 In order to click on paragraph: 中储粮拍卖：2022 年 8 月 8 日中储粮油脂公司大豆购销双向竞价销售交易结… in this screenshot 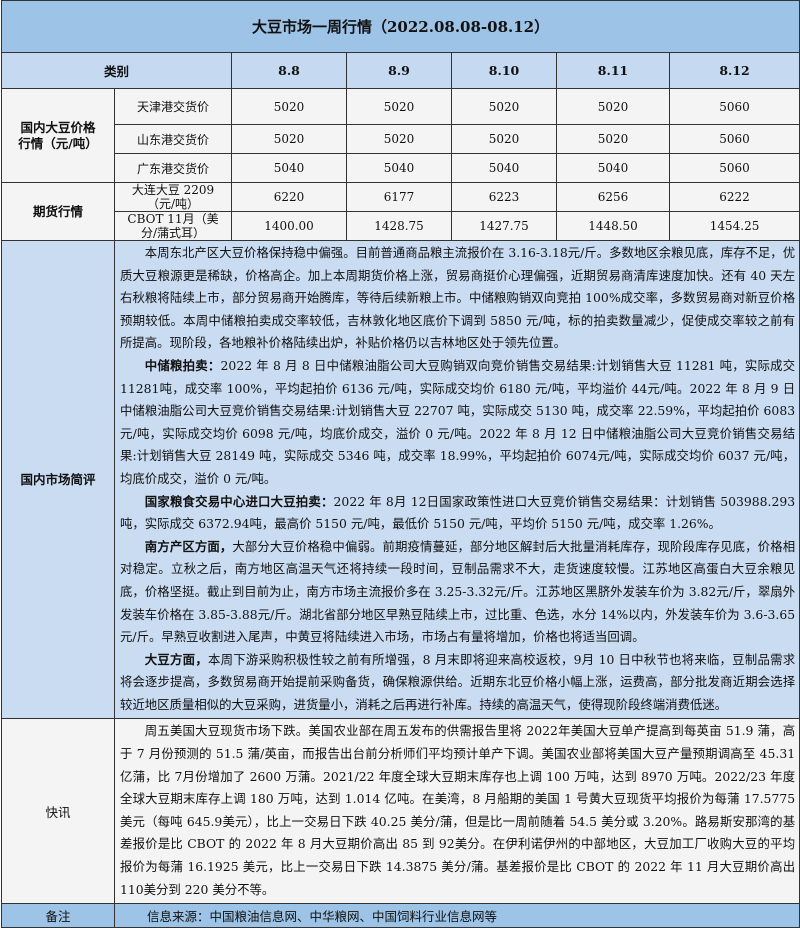, I will do `click(457, 423)`.